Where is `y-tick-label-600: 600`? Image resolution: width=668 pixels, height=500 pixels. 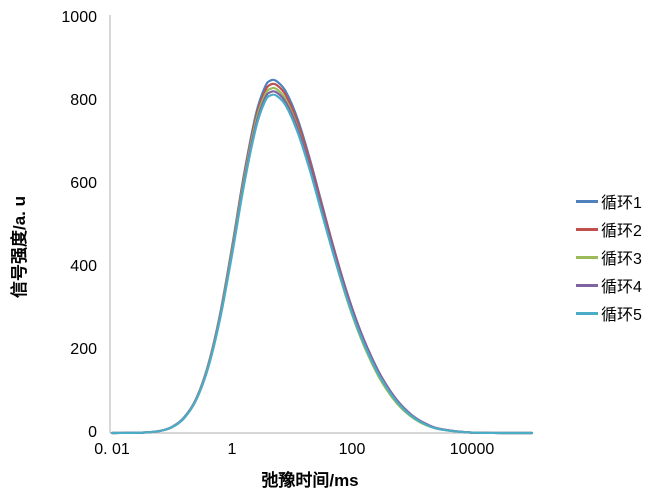
y-tick-label-600: 600 is located at coordinates (83, 183).